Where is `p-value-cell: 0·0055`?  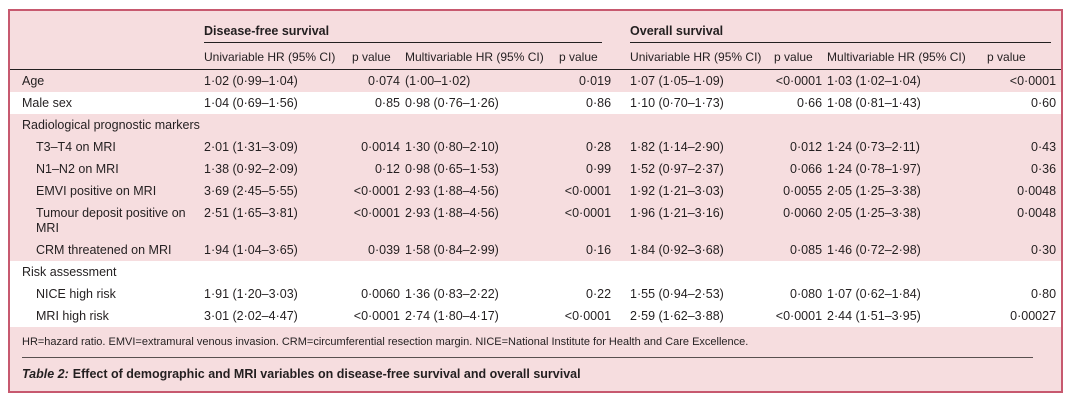 p-value-cell: 0·0055 is located at coordinates (803, 190).